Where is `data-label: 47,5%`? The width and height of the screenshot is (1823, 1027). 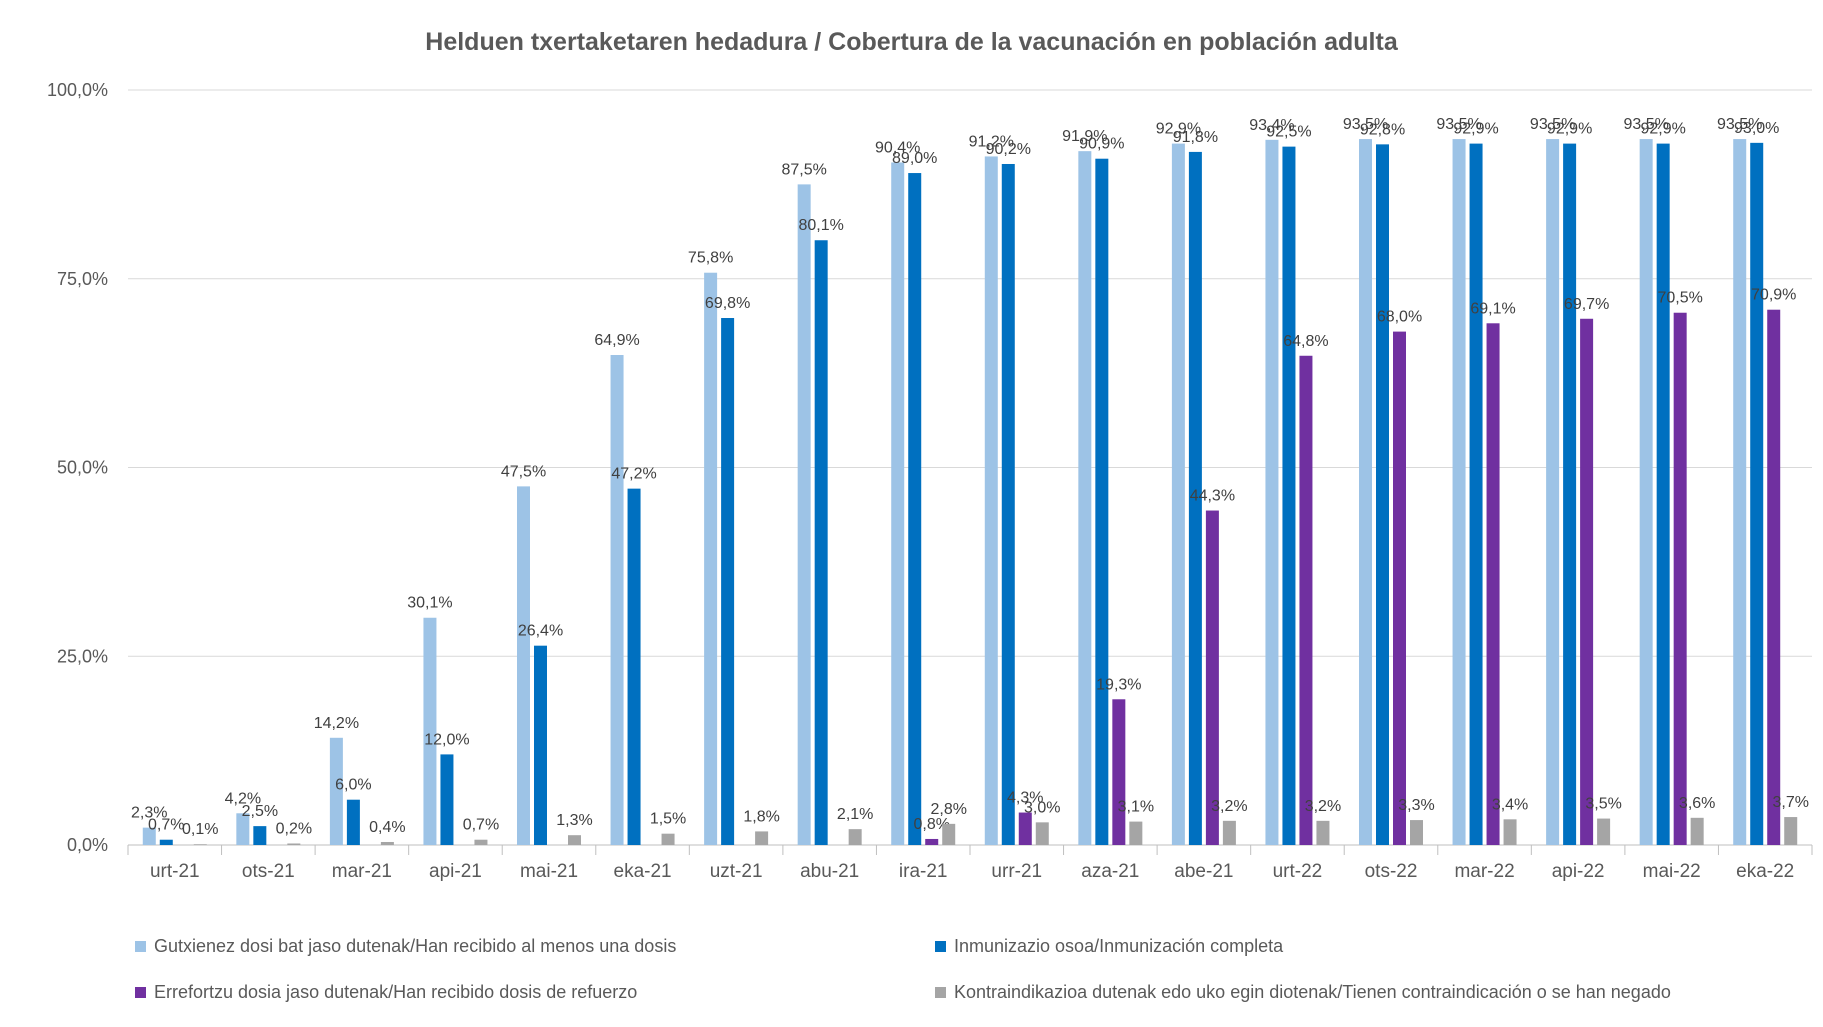 data-label: 47,5% is located at coordinates (523, 471).